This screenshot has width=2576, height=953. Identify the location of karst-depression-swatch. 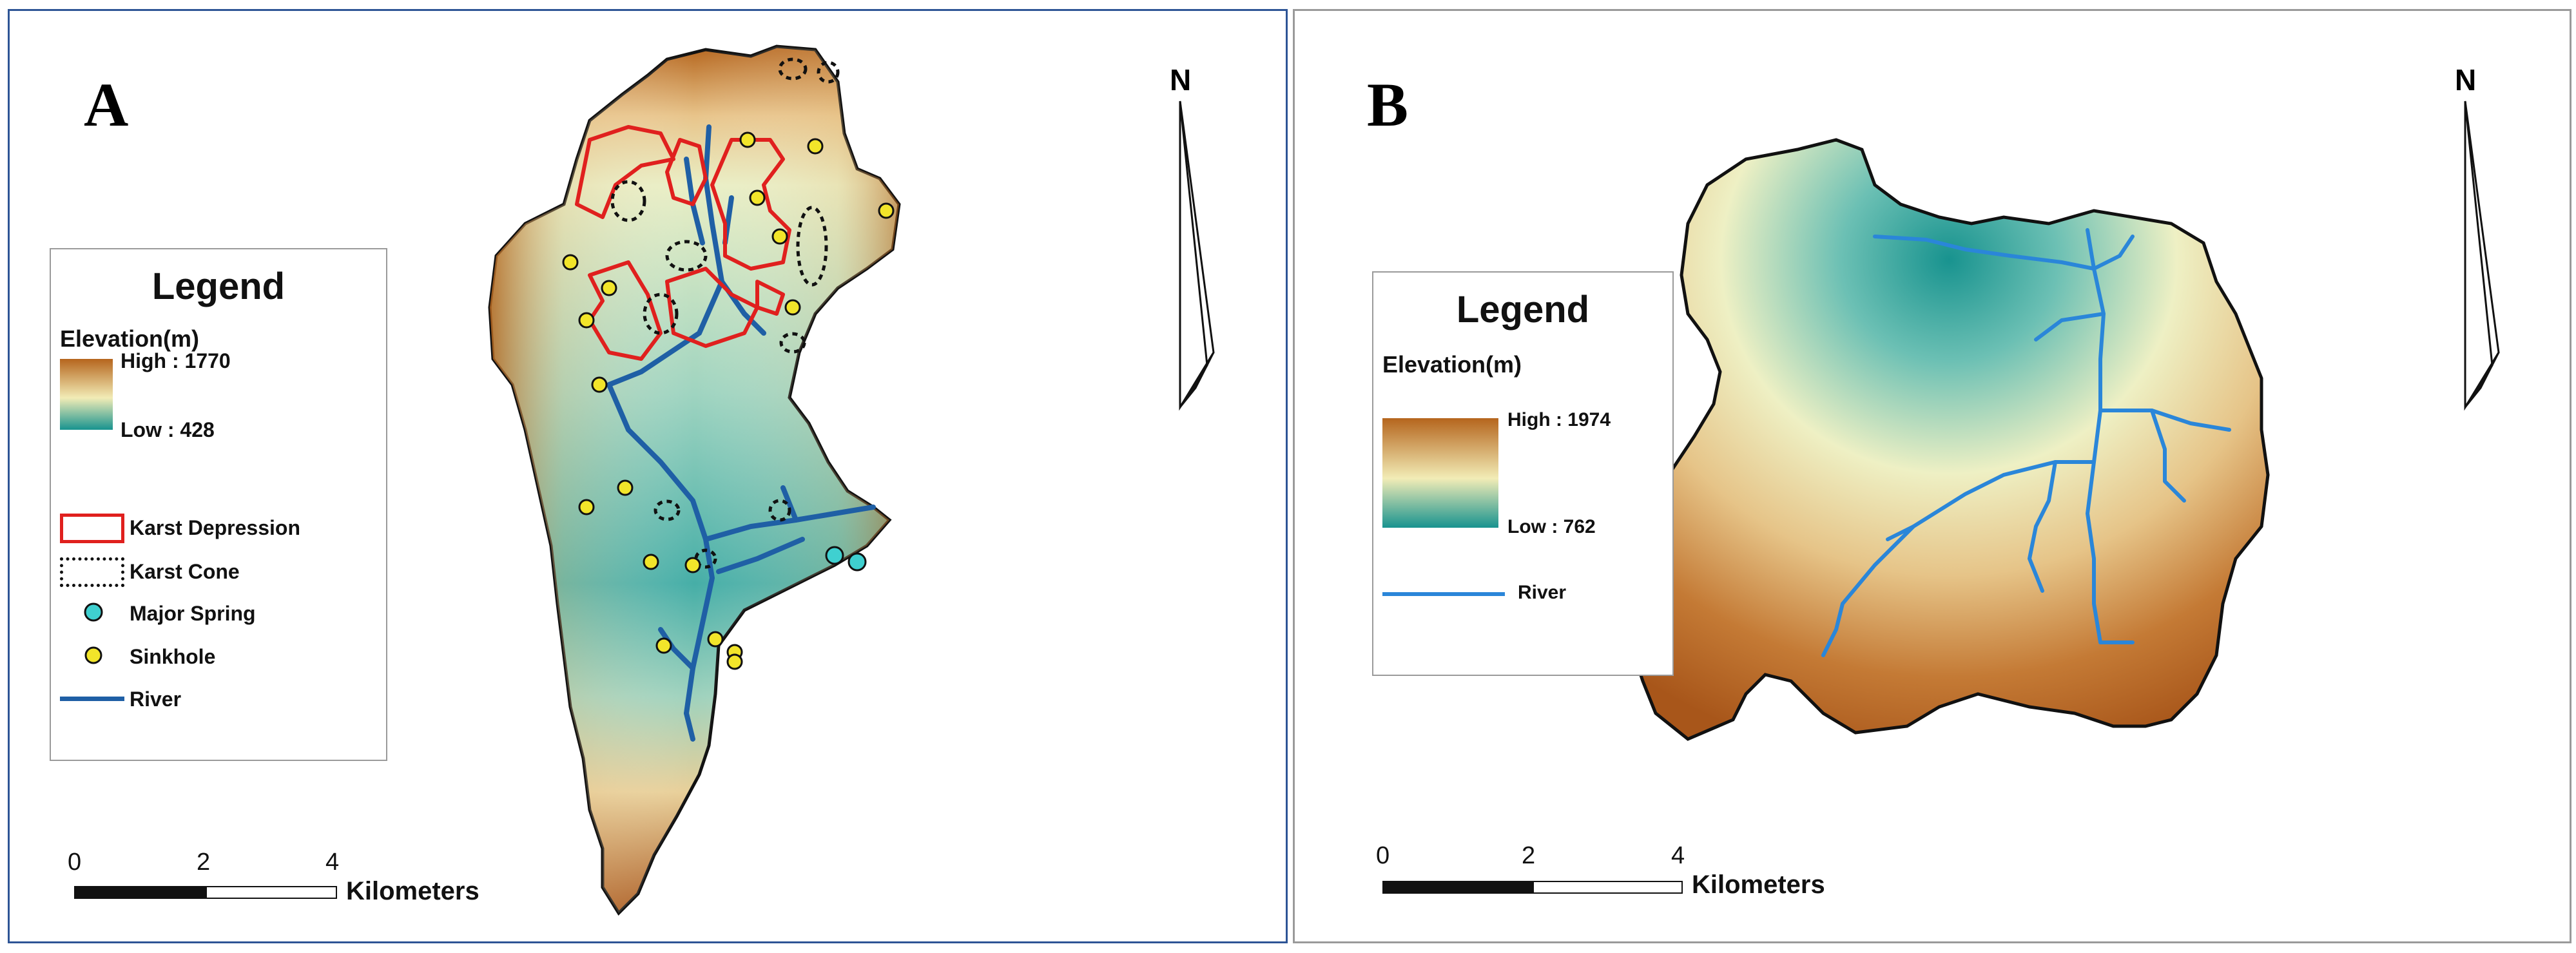
(92, 528).